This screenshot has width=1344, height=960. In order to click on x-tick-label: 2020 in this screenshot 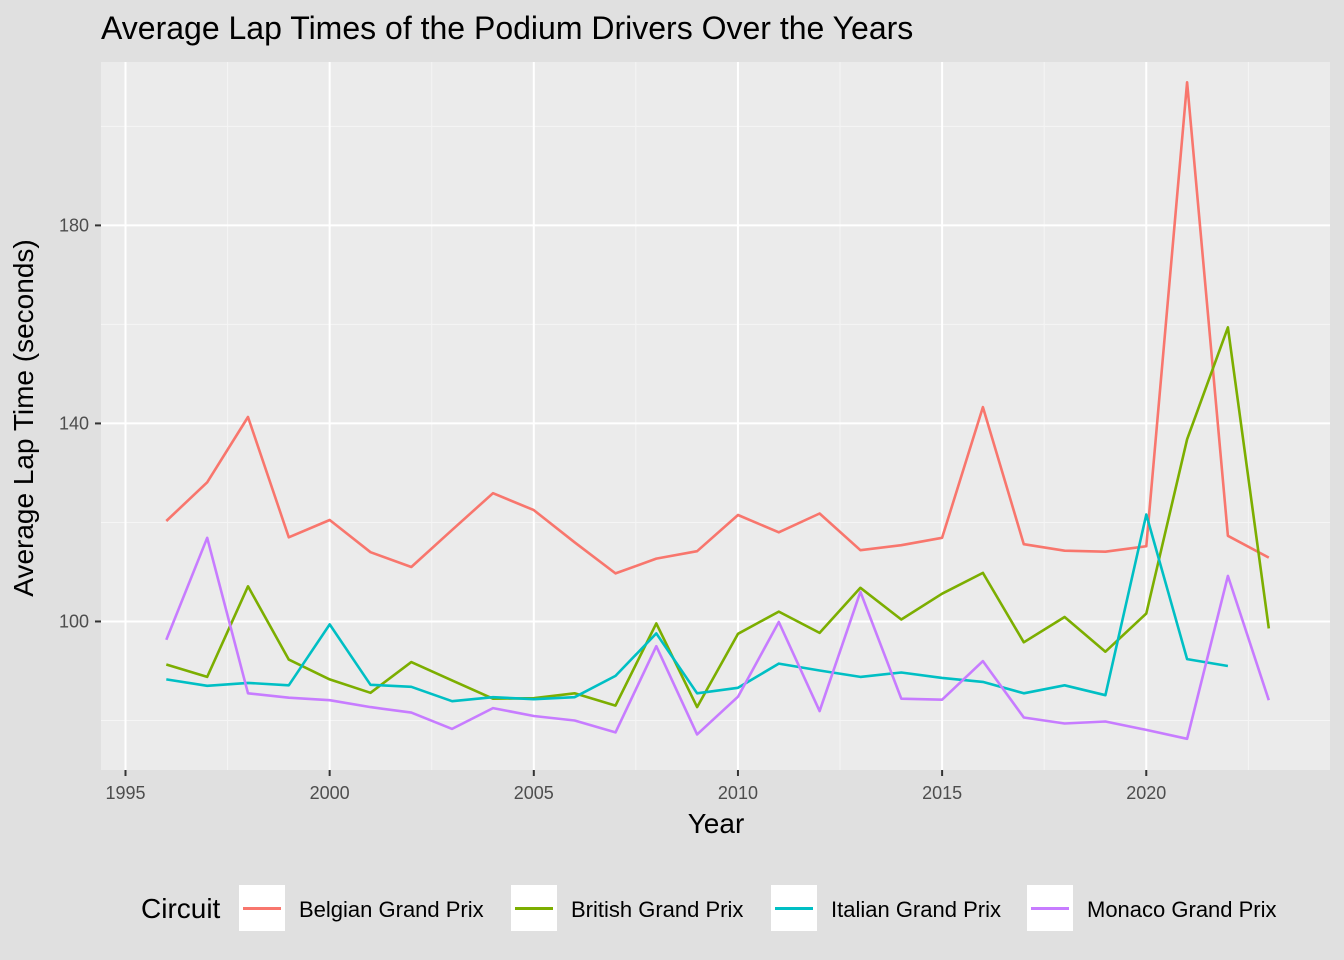, I will do `click(1146, 793)`.